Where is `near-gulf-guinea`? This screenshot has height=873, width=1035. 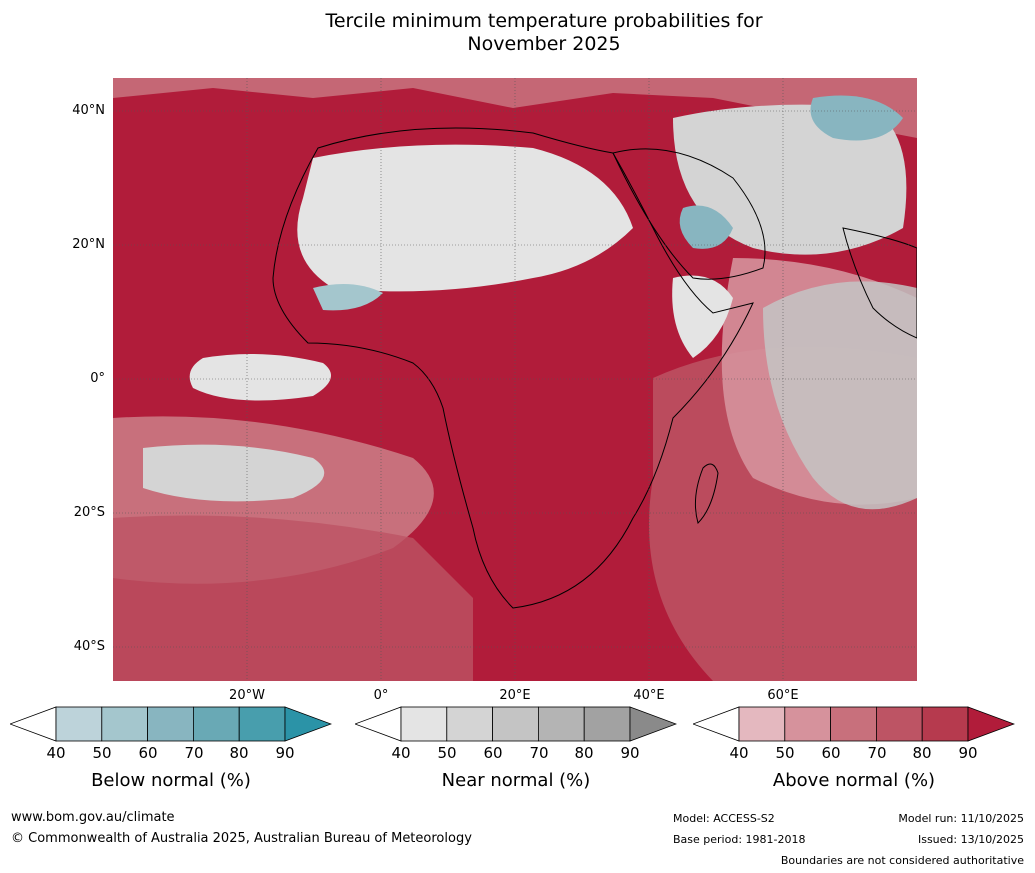 near-gulf-guinea is located at coordinates (260, 377).